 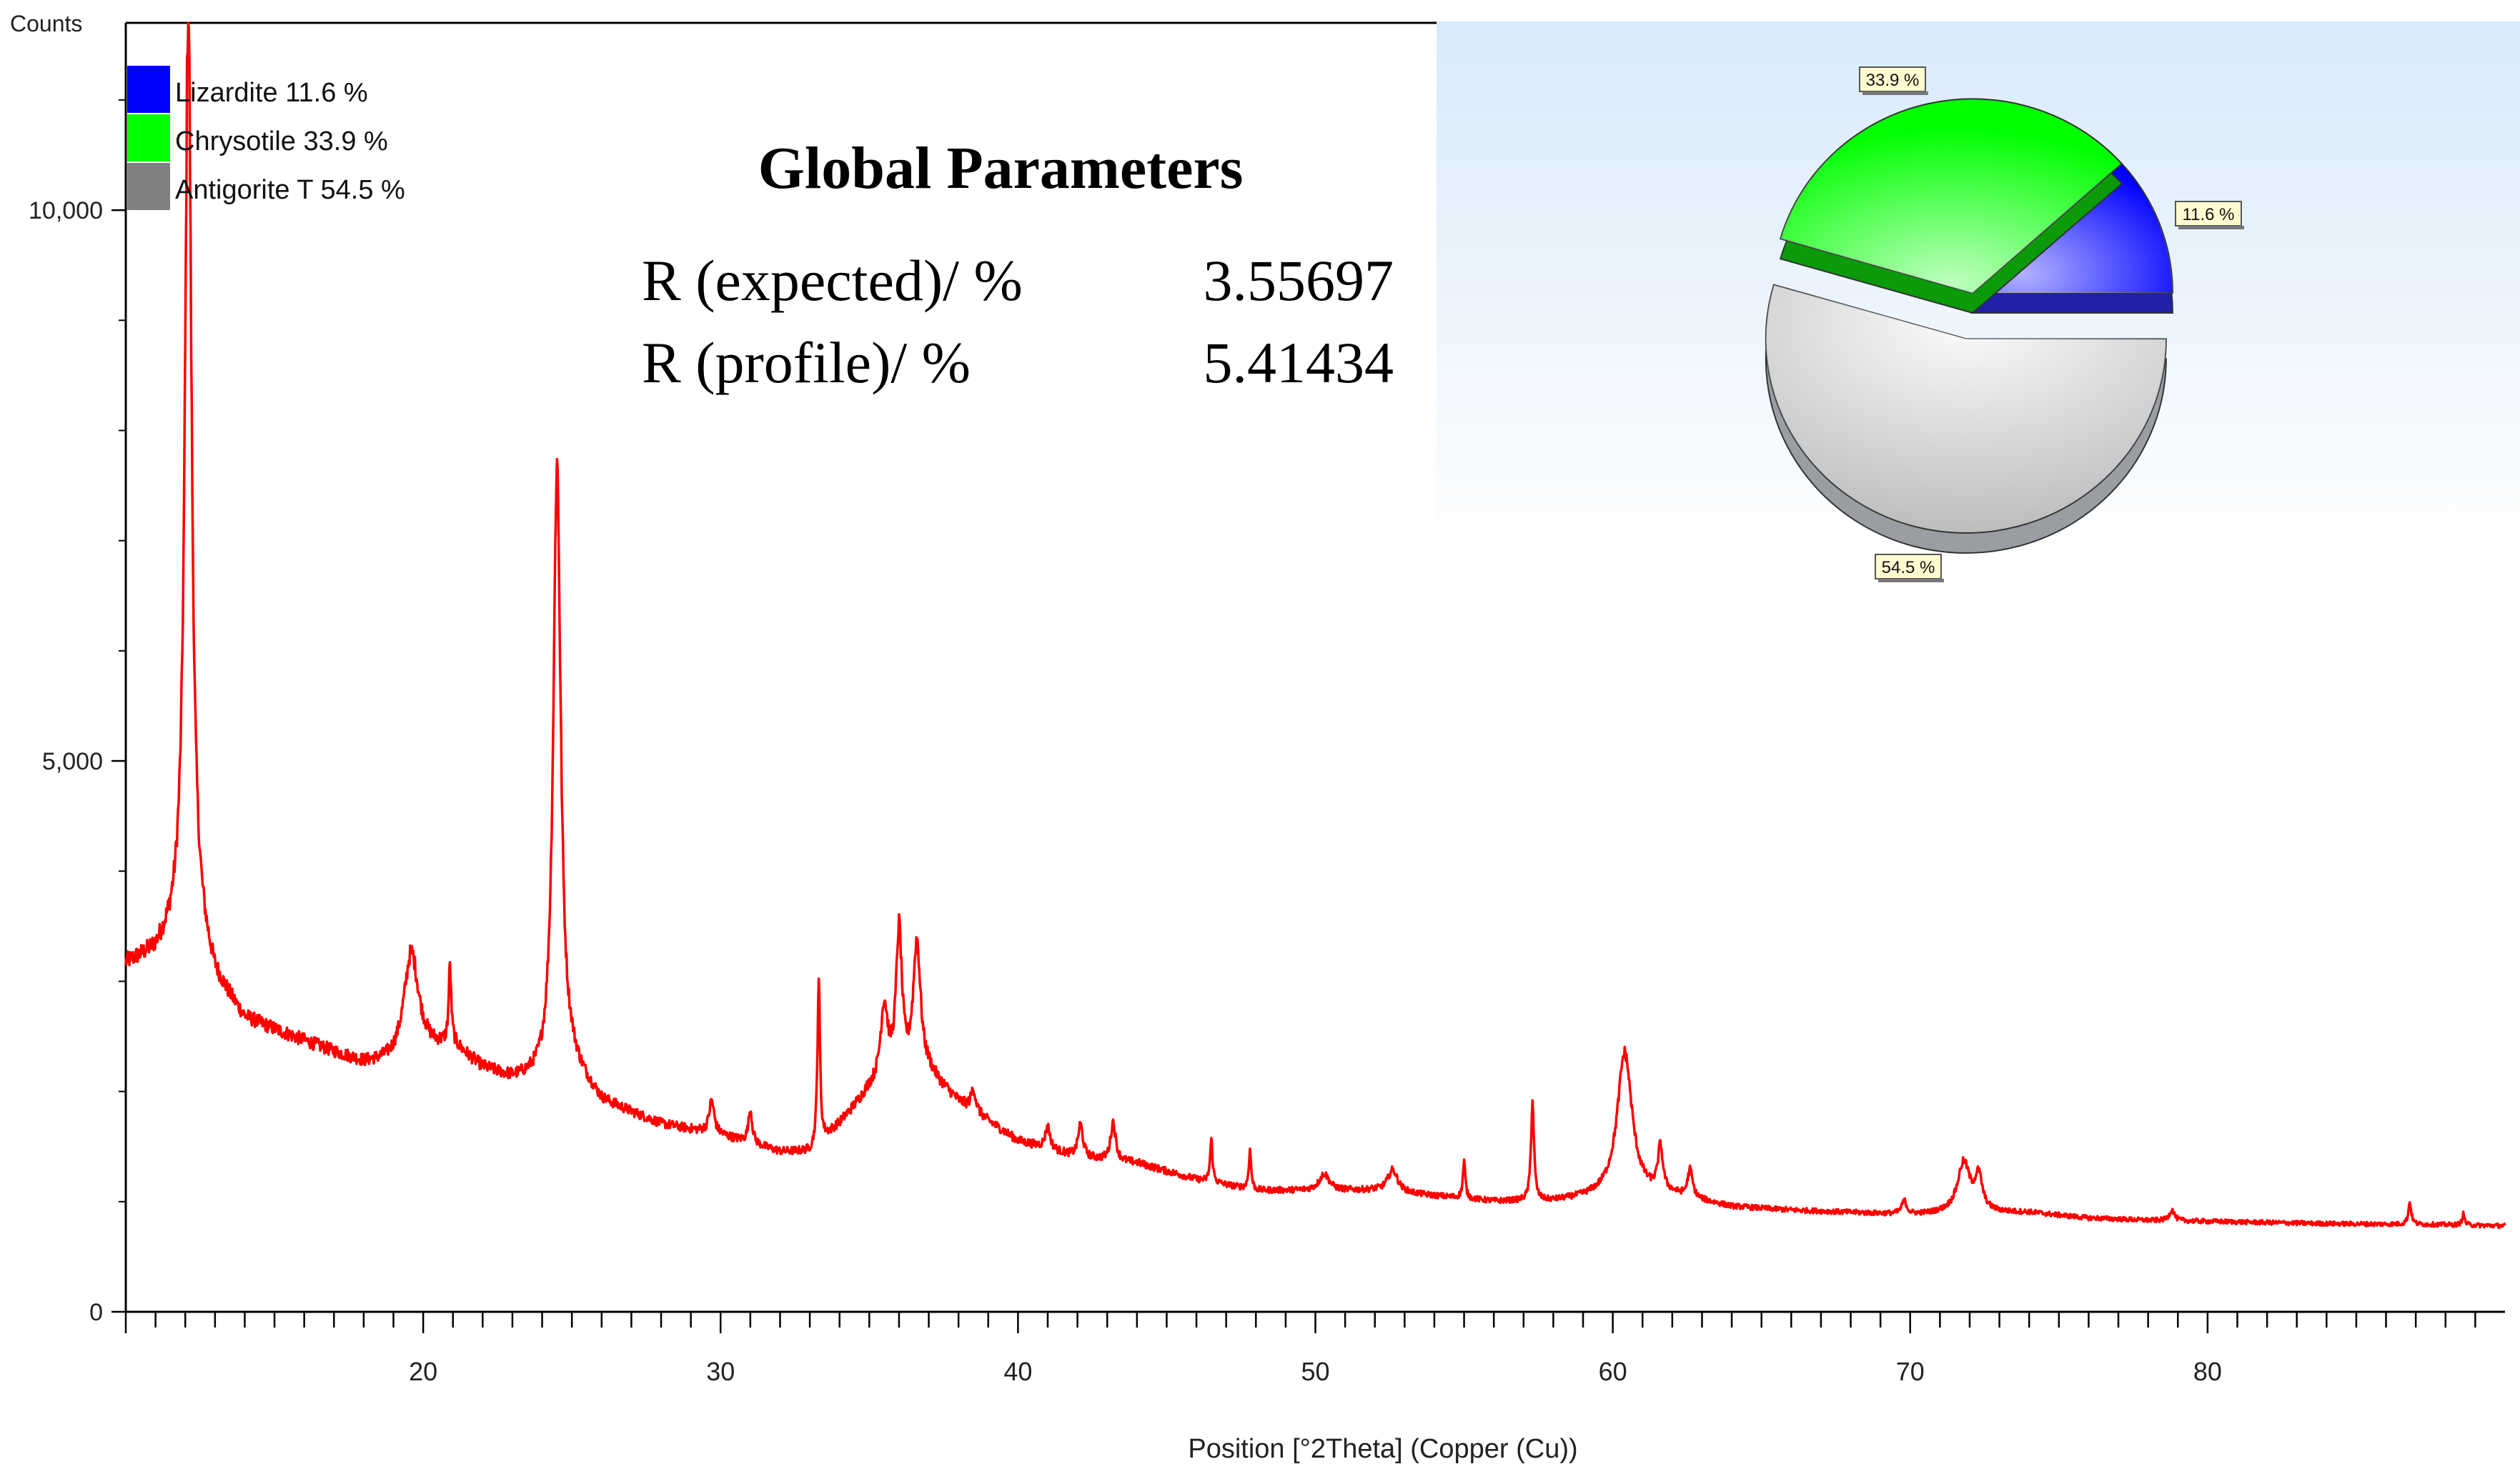 What do you see at coordinates (806, 362) in the screenshot?
I see `param-label-r-profile: R (profile)/ %` at bounding box center [806, 362].